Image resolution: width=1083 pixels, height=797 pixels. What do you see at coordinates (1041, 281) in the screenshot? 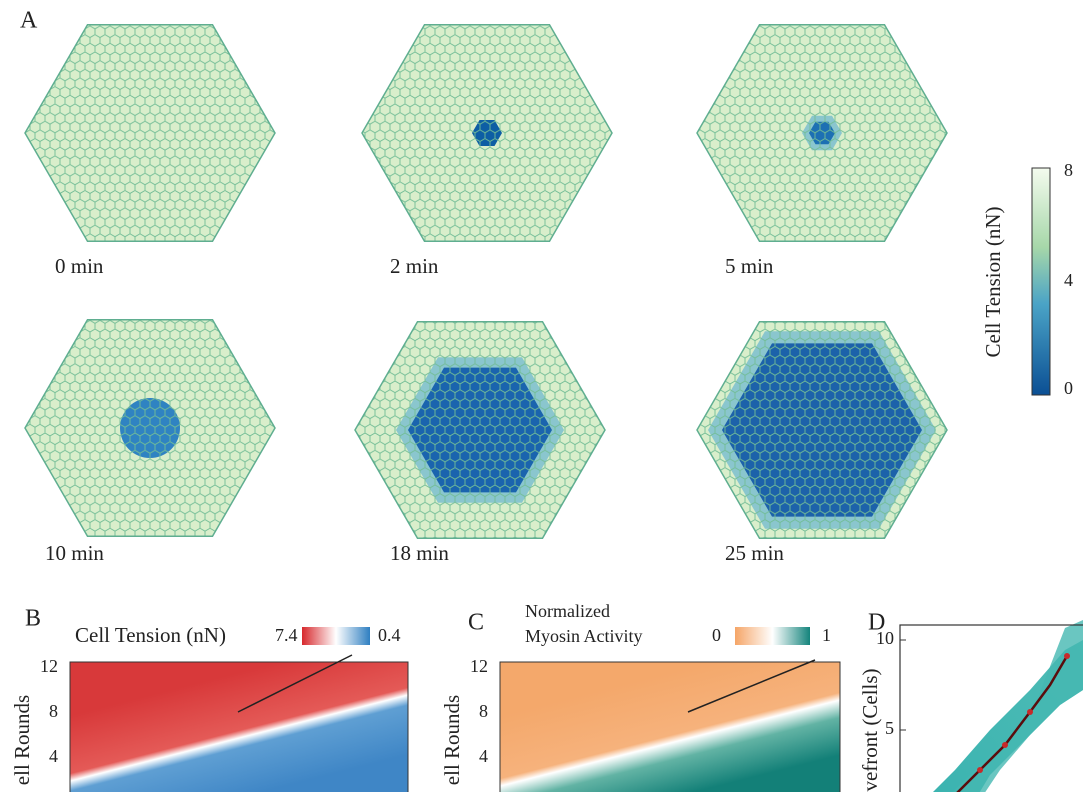
I see `colorbar` at bounding box center [1041, 281].